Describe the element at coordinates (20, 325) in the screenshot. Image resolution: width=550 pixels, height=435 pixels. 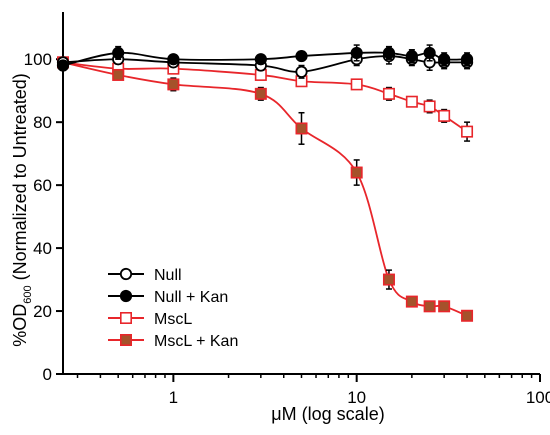
I see `y-axis-title-main: %OD` at that location.